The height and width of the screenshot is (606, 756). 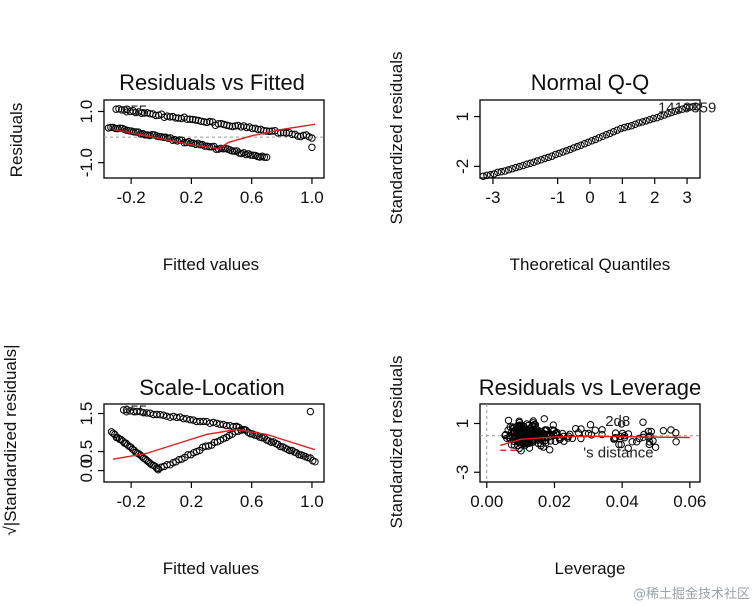 What do you see at coordinates (86, 162) in the screenshot?
I see `y-tick-label: -1.0` at bounding box center [86, 162].